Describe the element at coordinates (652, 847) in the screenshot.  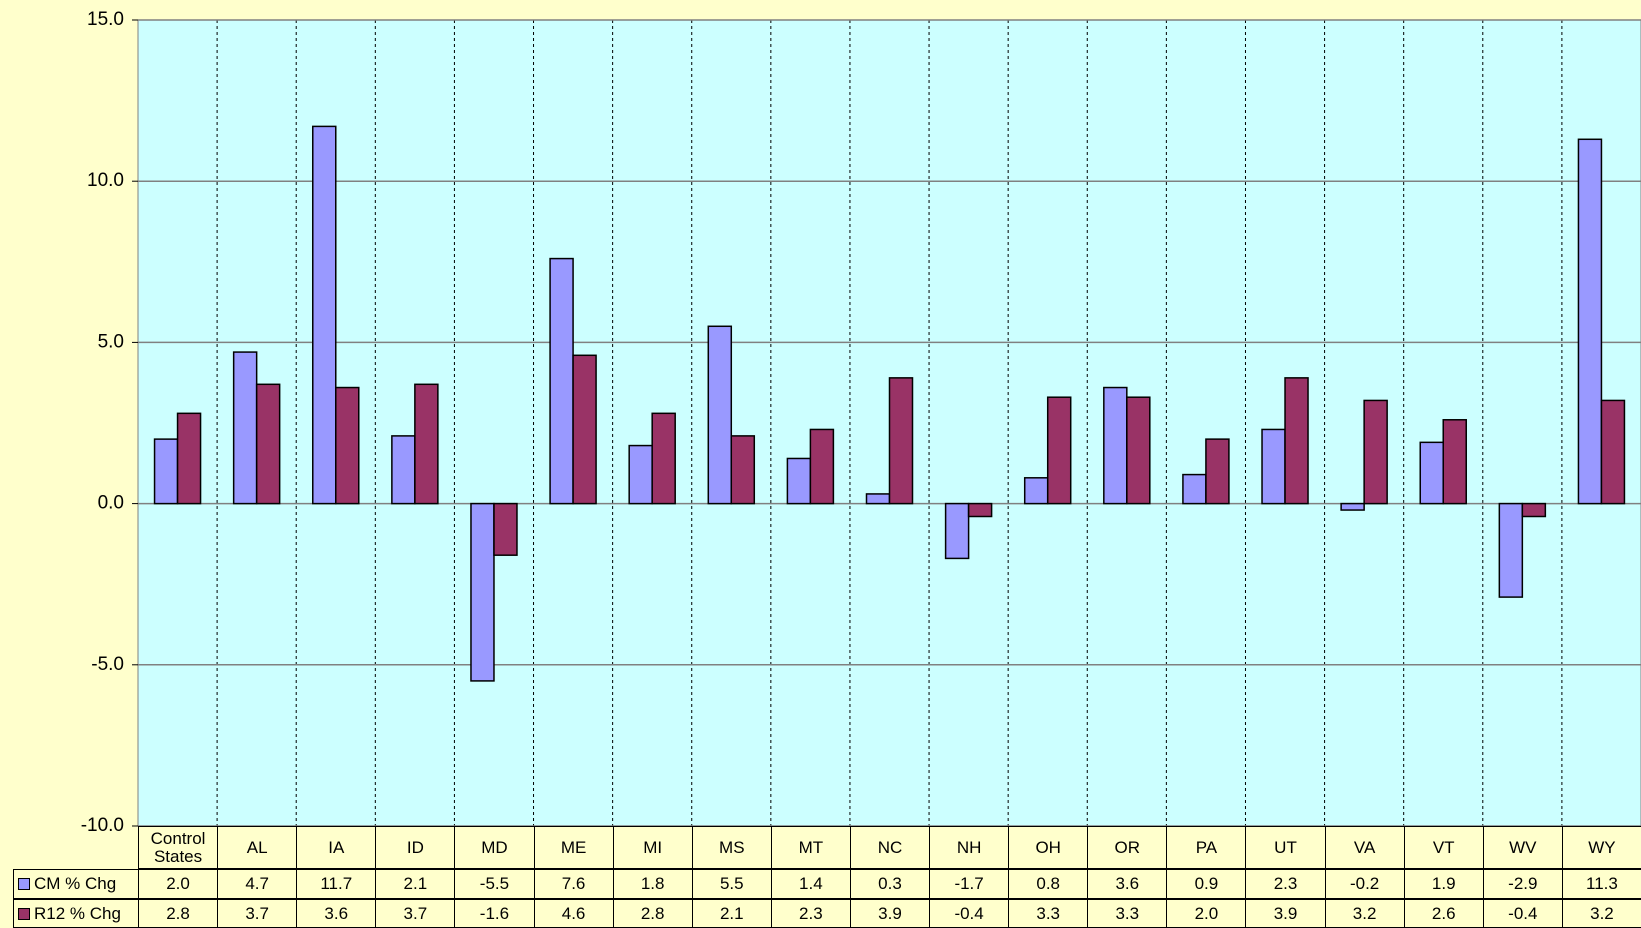
I see `category-label: MI` at that location.